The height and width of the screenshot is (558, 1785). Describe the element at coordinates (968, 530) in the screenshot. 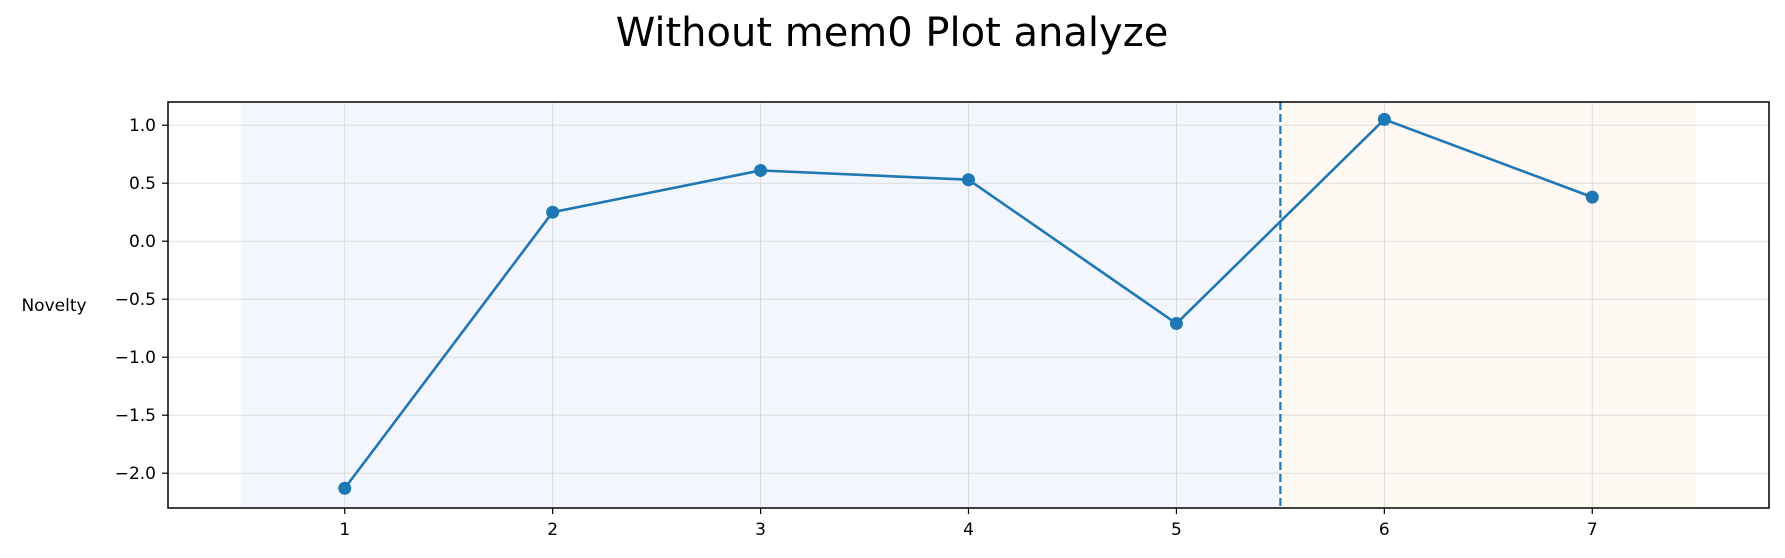

I see `x-tick-label: 4` at that location.